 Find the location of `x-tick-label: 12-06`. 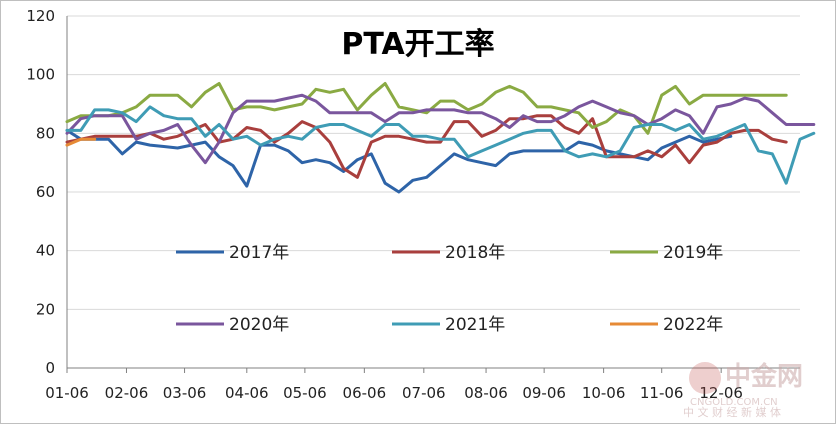

x-tick-label: 12-06 is located at coordinates (721, 393).